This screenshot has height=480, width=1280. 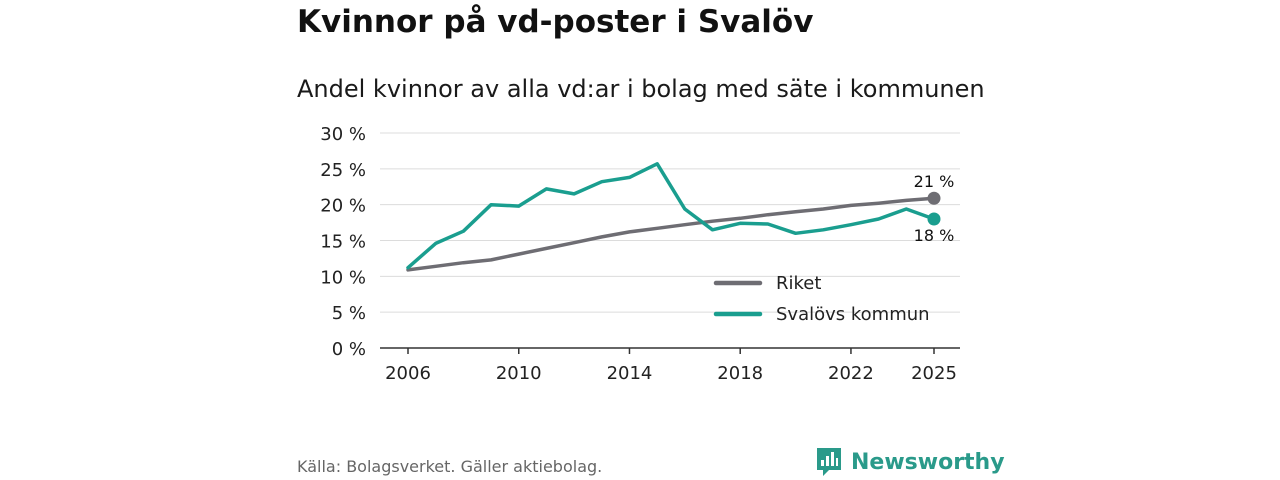 I want to click on x-tick-label: 2014, so click(x=630, y=373).